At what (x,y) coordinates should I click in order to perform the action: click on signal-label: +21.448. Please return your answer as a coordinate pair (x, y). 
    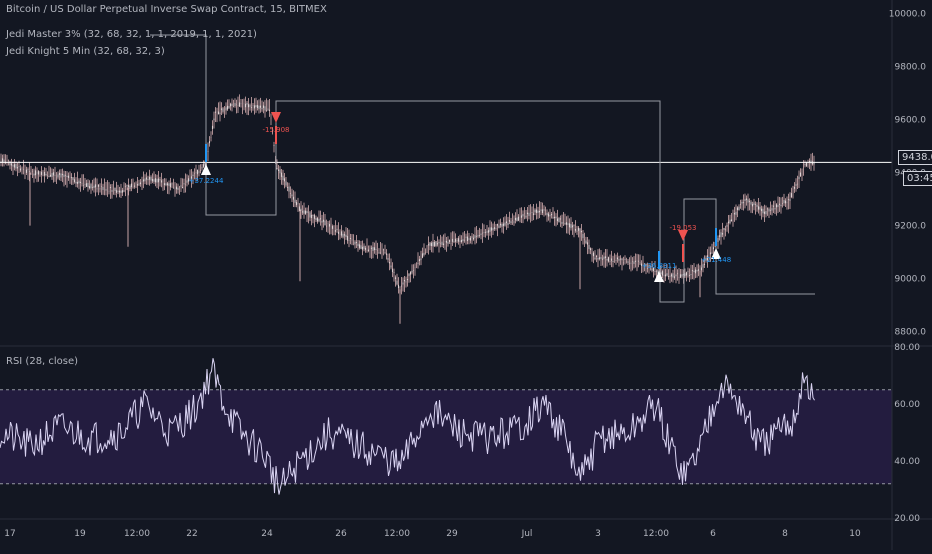
    Looking at the image, I should click on (716, 260).